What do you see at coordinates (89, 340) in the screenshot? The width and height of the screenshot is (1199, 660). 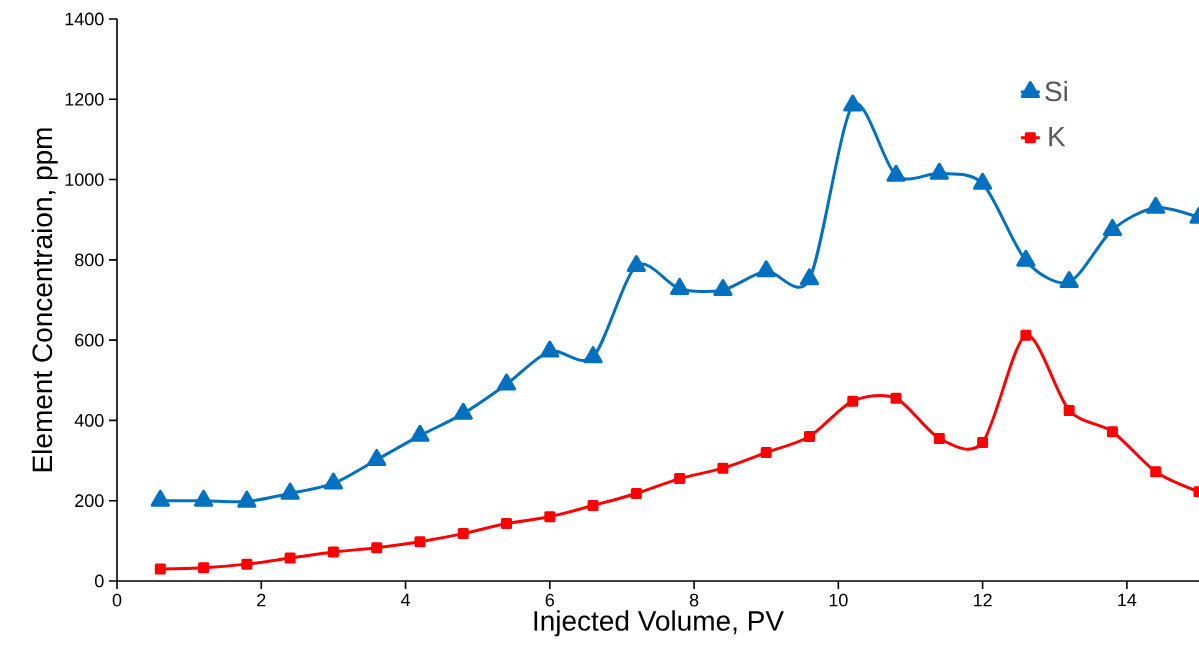 I see `y-tick-label: 600` at bounding box center [89, 340].